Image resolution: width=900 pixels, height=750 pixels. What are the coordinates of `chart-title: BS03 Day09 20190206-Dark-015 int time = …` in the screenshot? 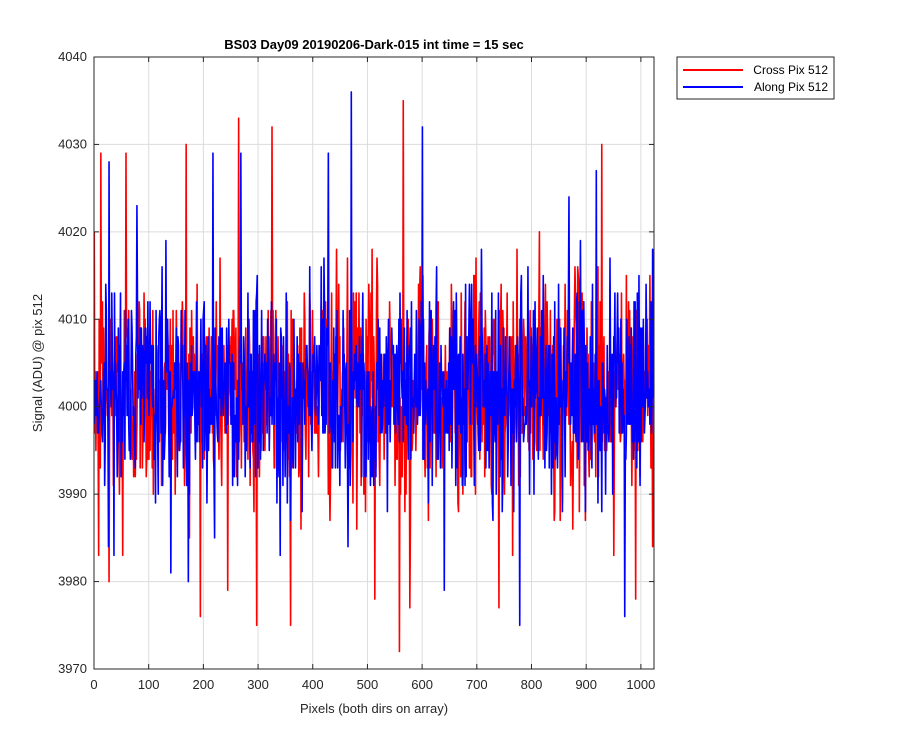 It's located at (374, 44).